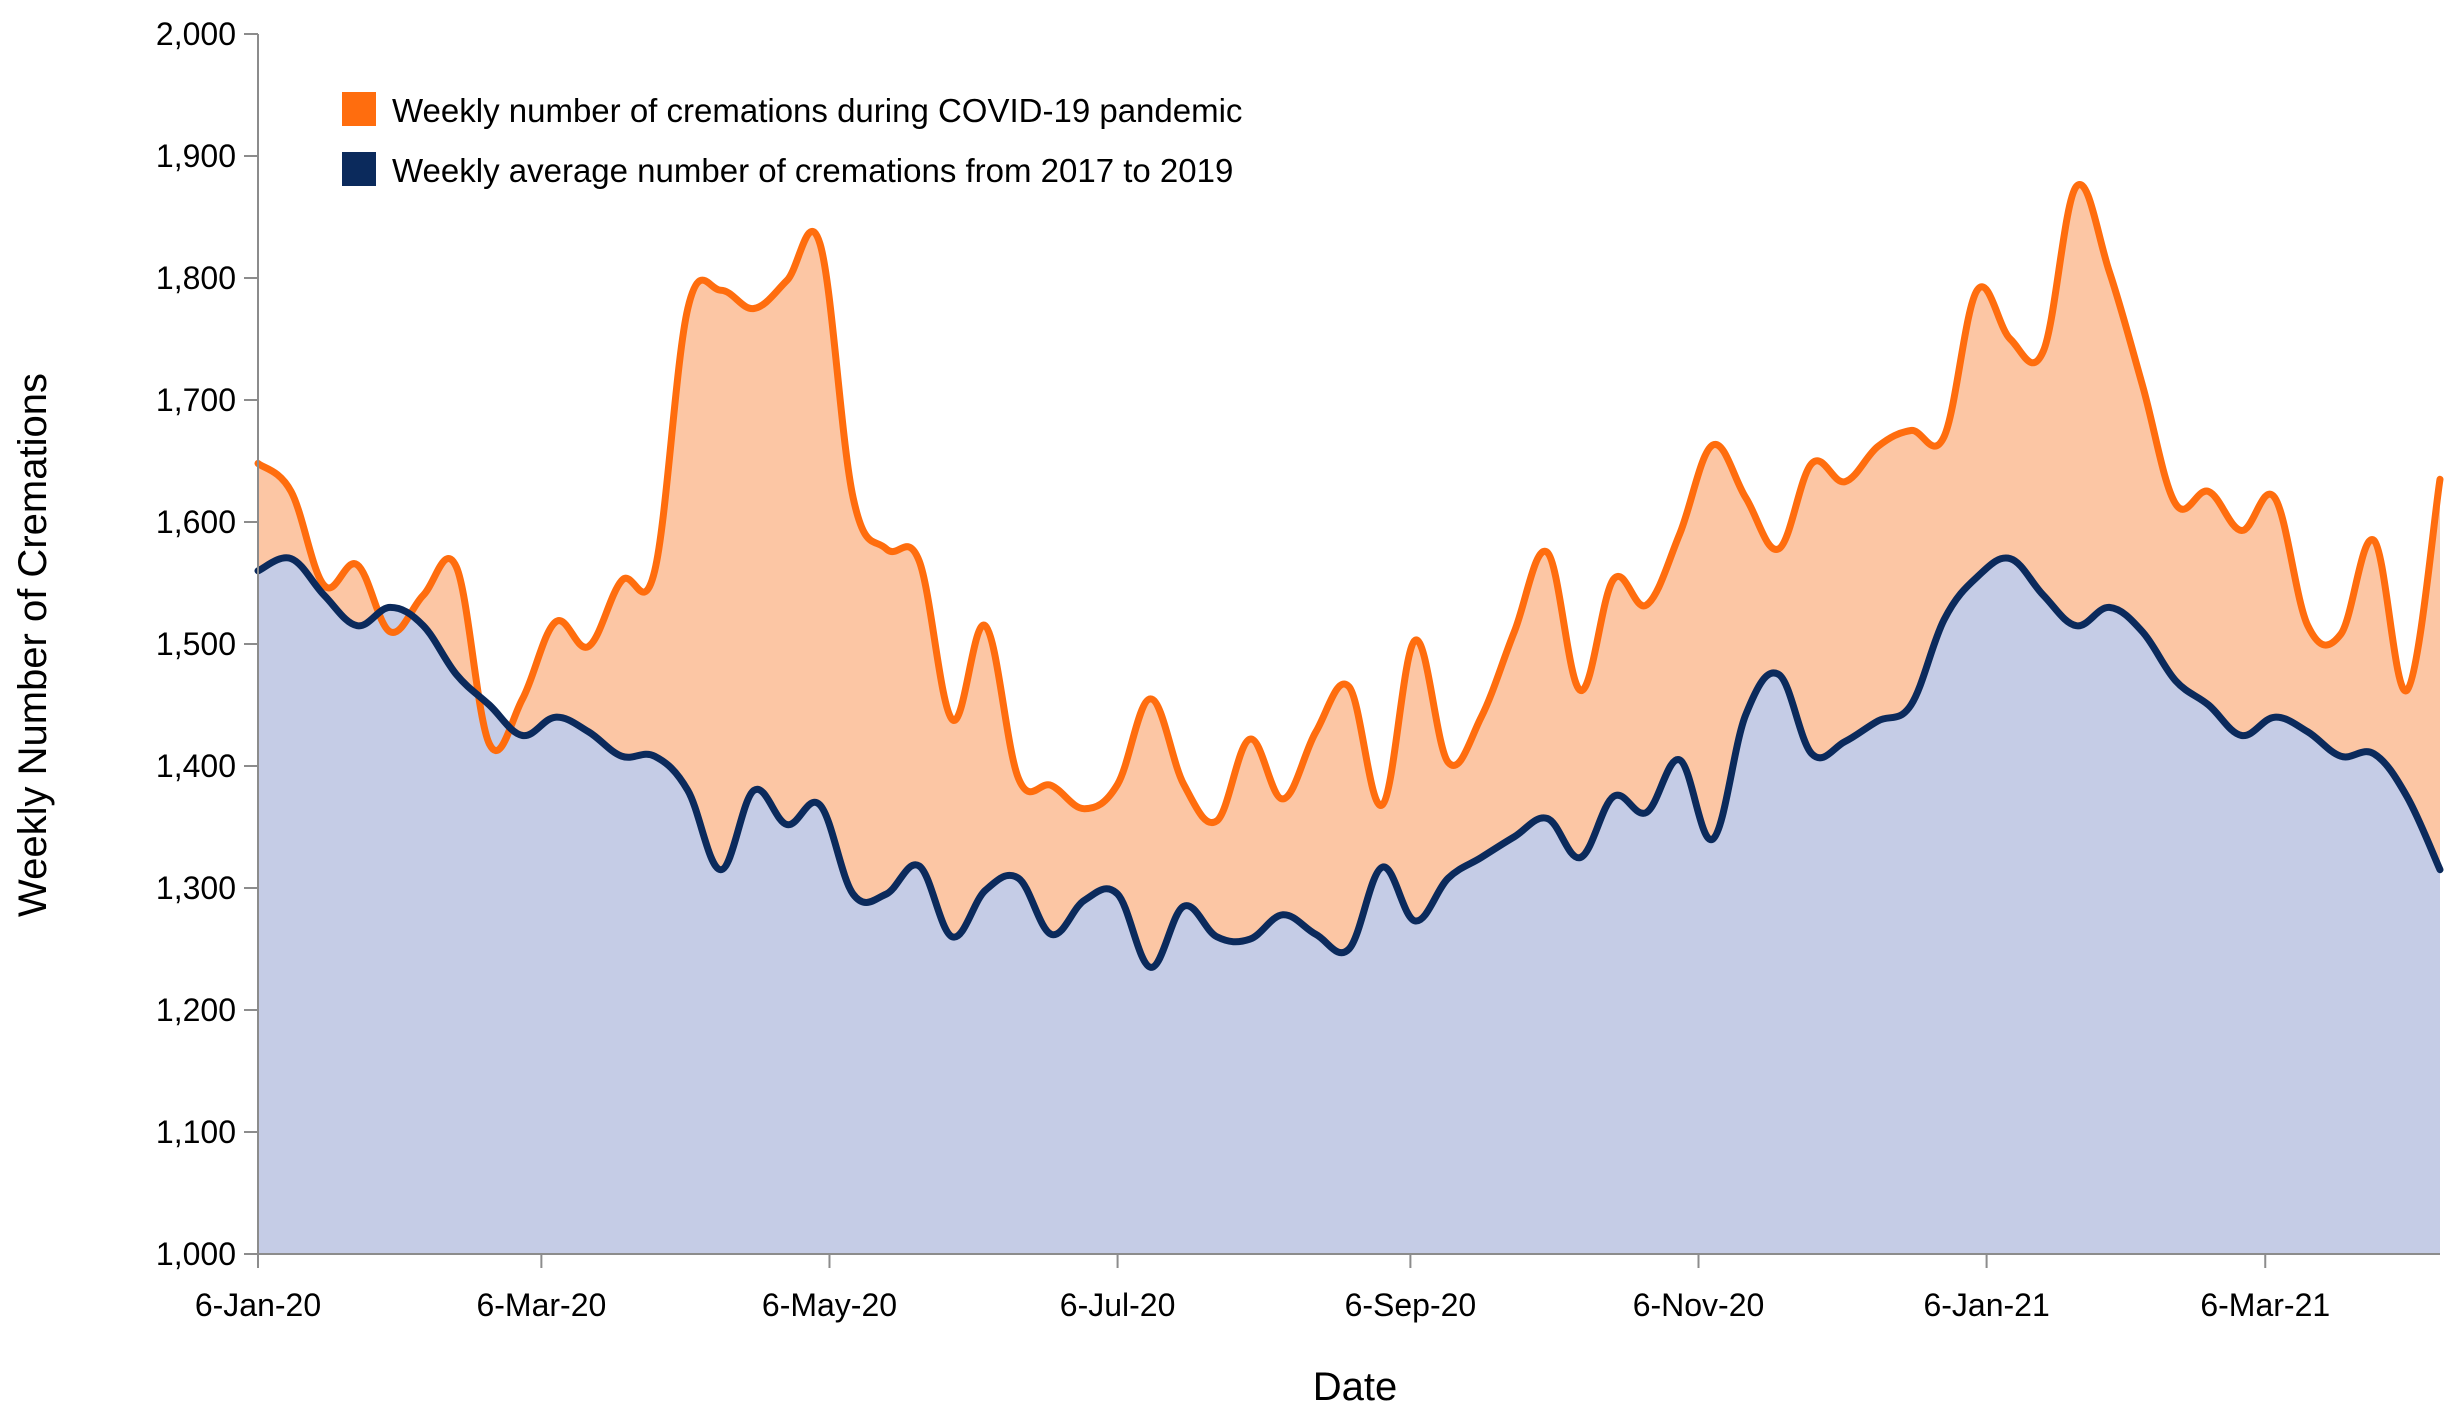 This screenshot has height=1427, width=2447. Describe the element at coordinates (258, 1305) in the screenshot. I see `x-tick-label: 6-Jan-20` at that location.